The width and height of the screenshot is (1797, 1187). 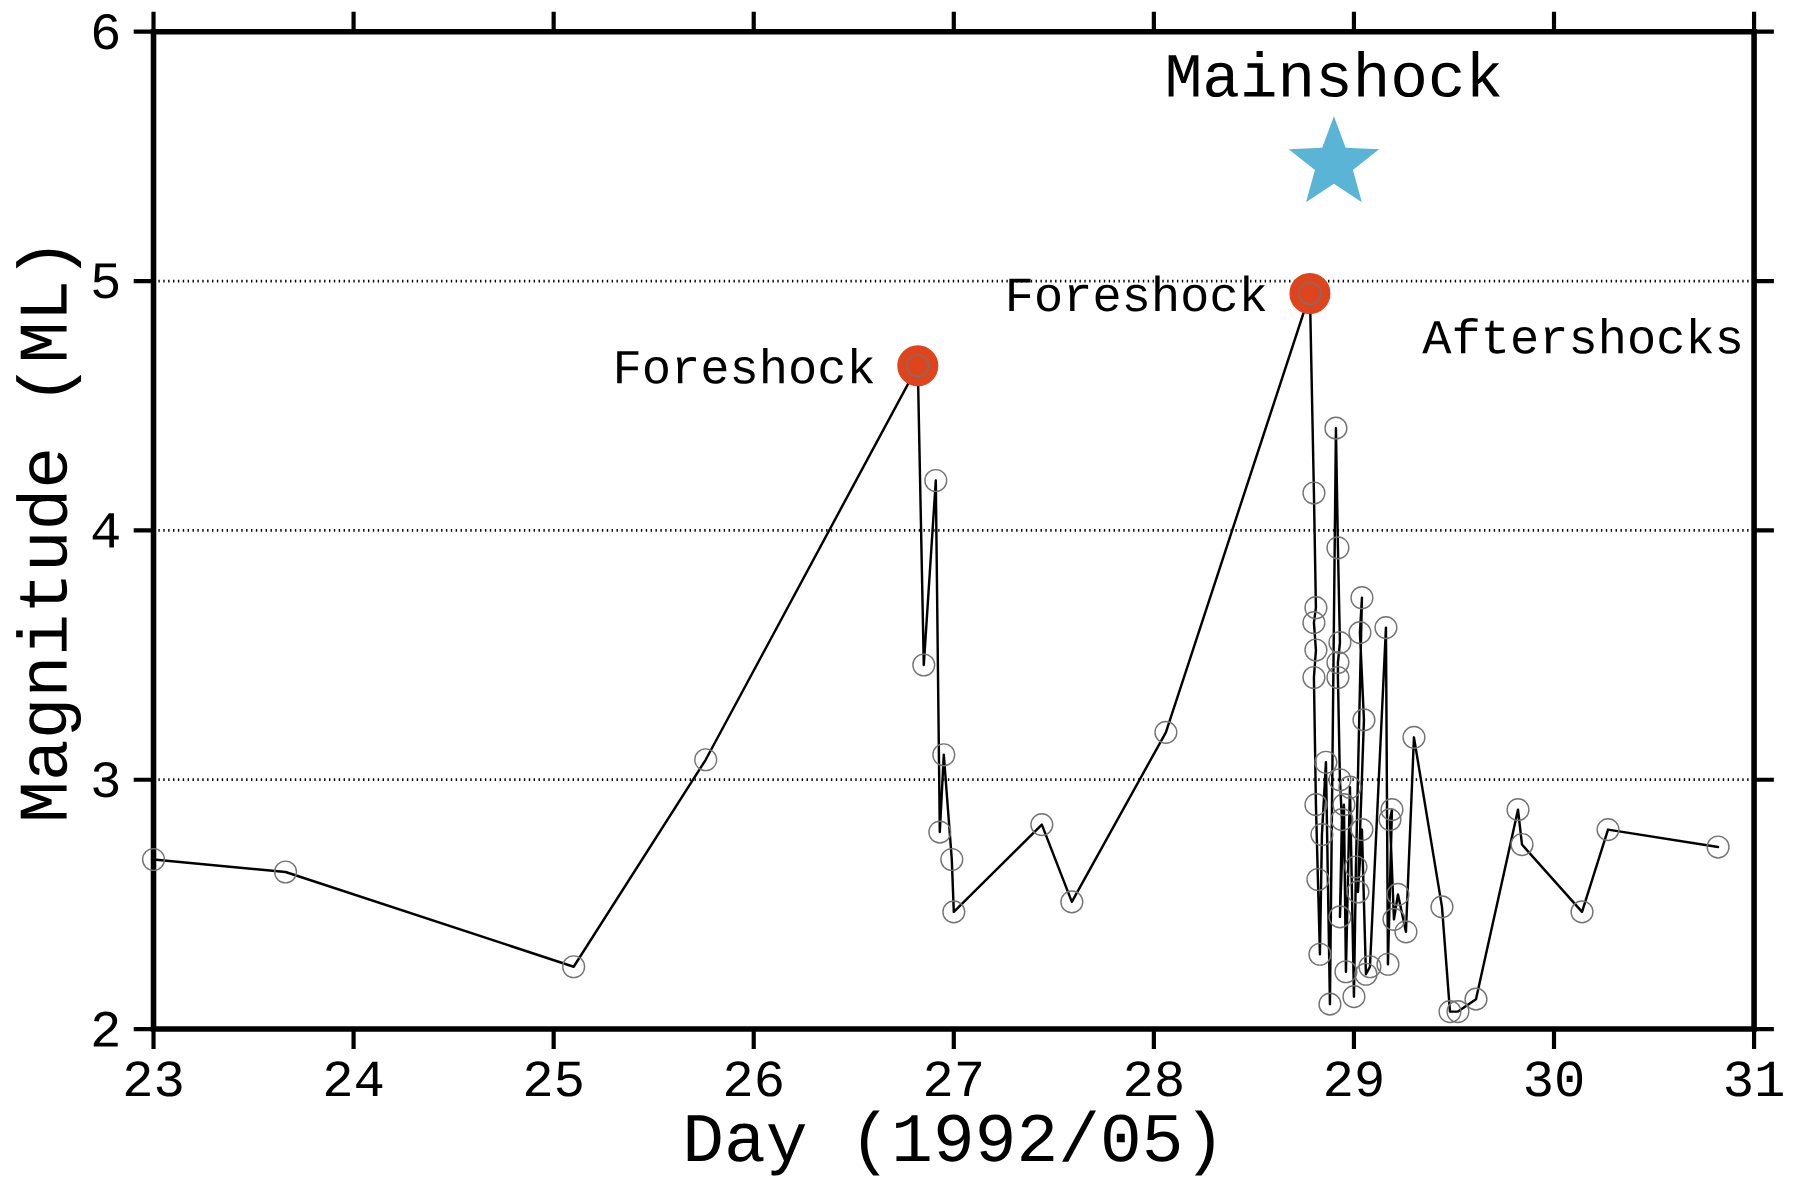 What do you see at coordinates (106, 281) in the screenshot?
I see `y-tick-label: 5` at bounding box center [106, 281].